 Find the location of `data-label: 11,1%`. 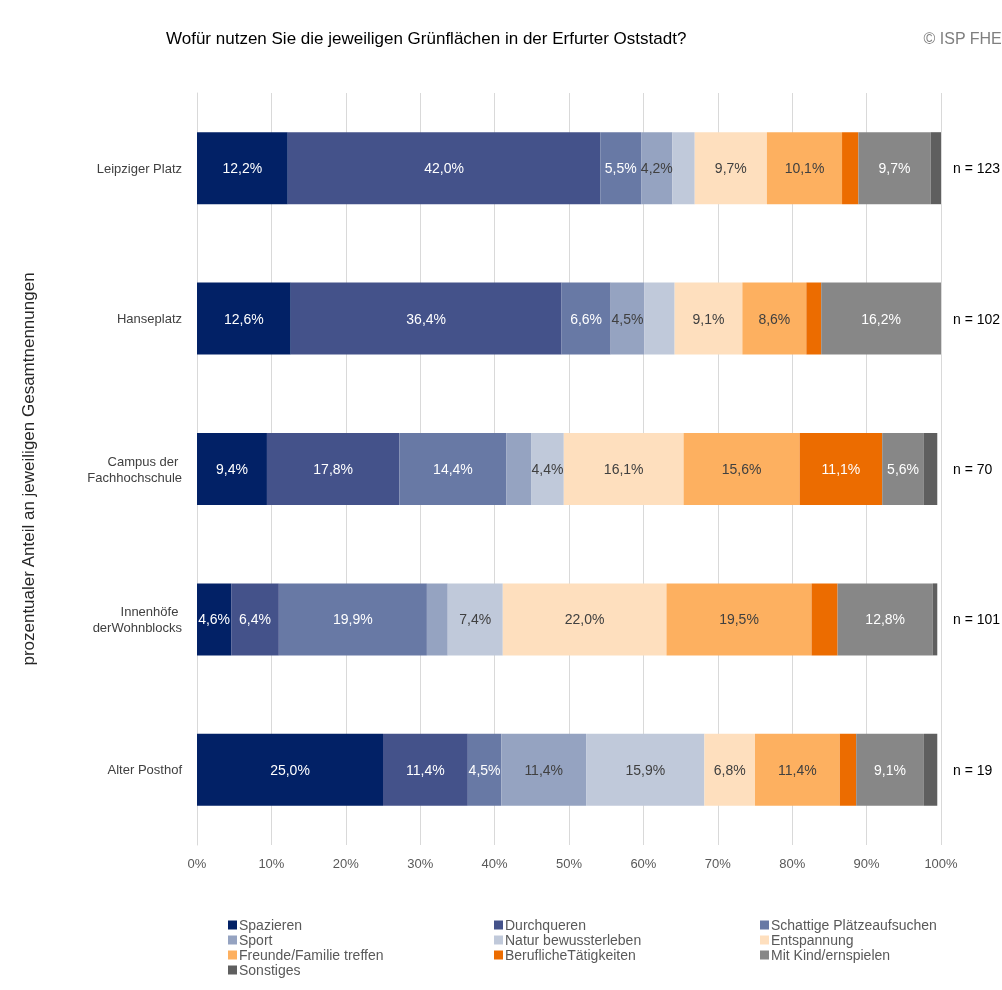

data-label: 11,1% is located at coordinates (841, 469).